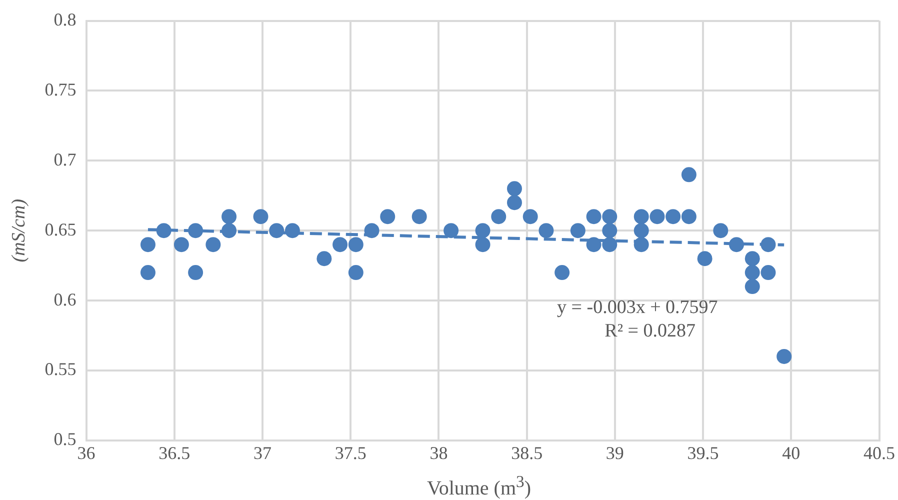 The image size is (898, 500). I want to click on x-tick-label: 36, so click(86, 452).